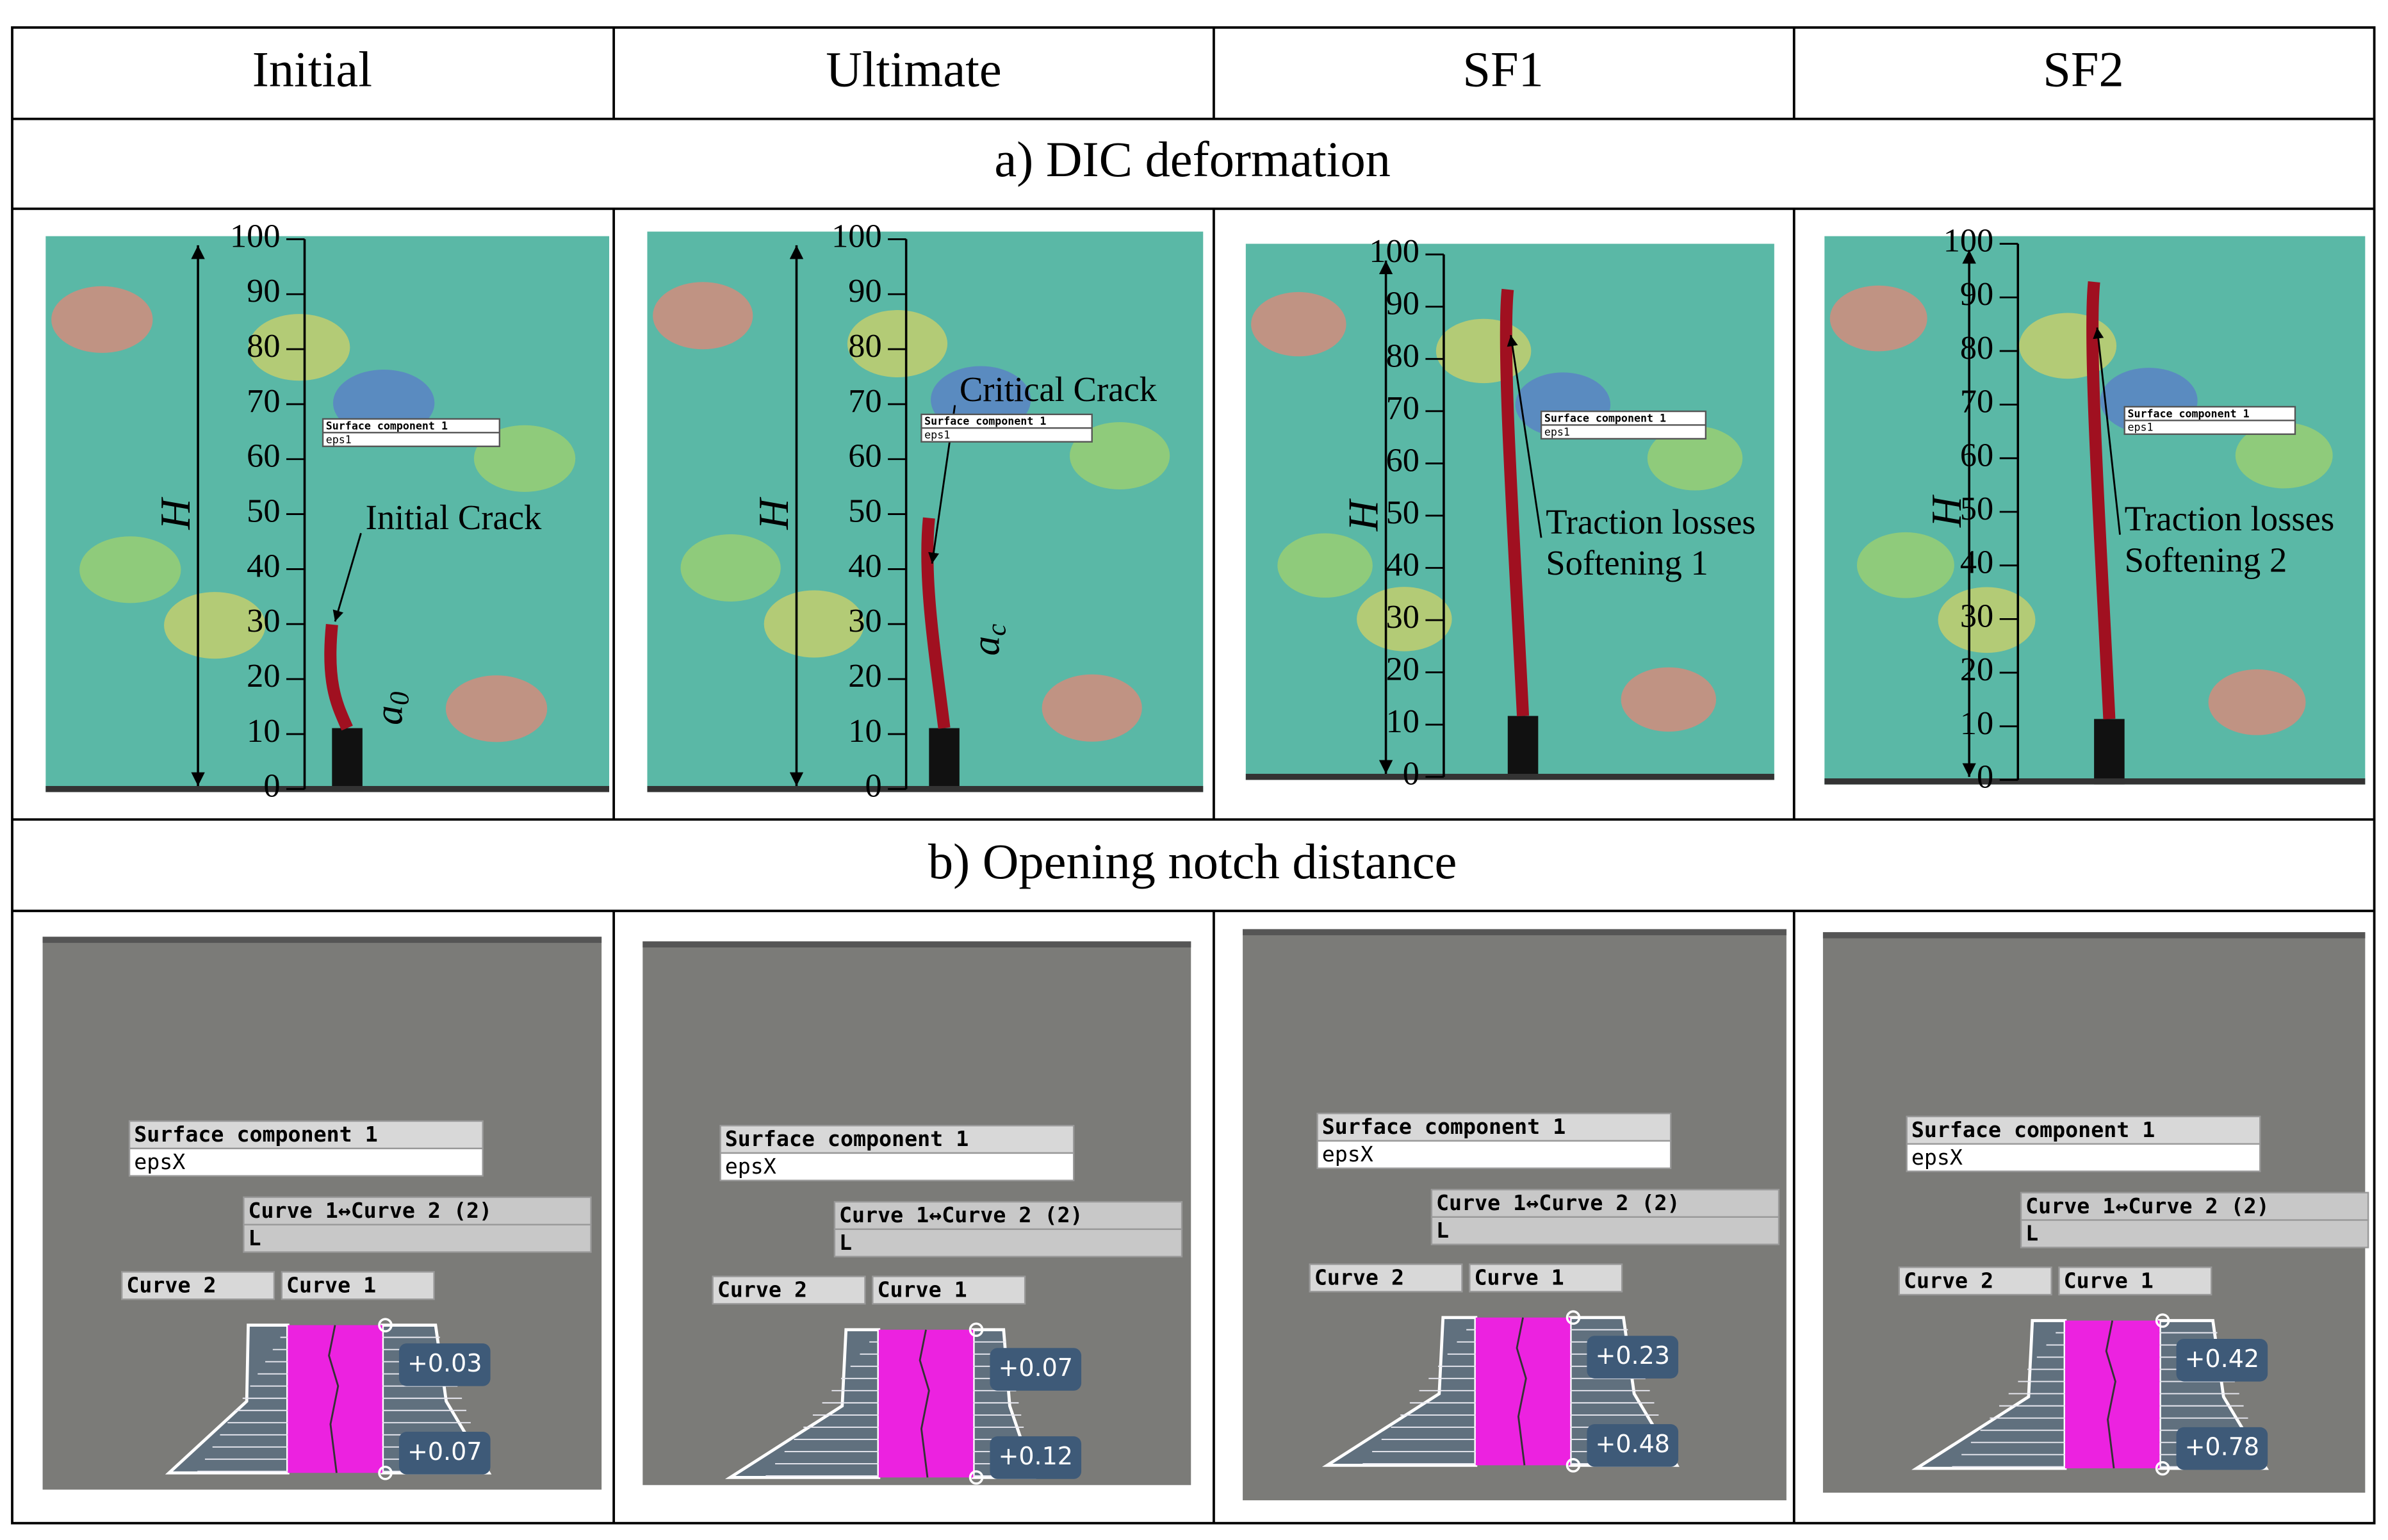 Image resolution: width=2388 pixels, height=1540 pixels. I want to click on crack, so click(936, 623).